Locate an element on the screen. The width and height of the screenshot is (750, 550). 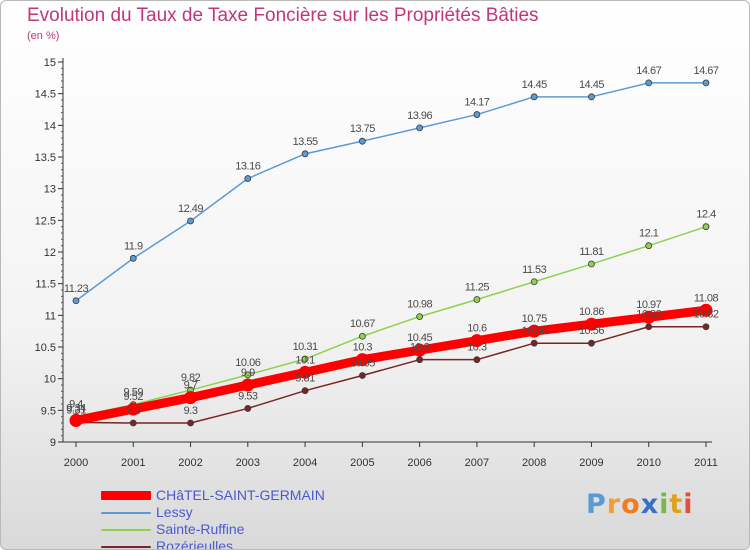
x-tick-label: 2008 is located at coordinates (534, 463).